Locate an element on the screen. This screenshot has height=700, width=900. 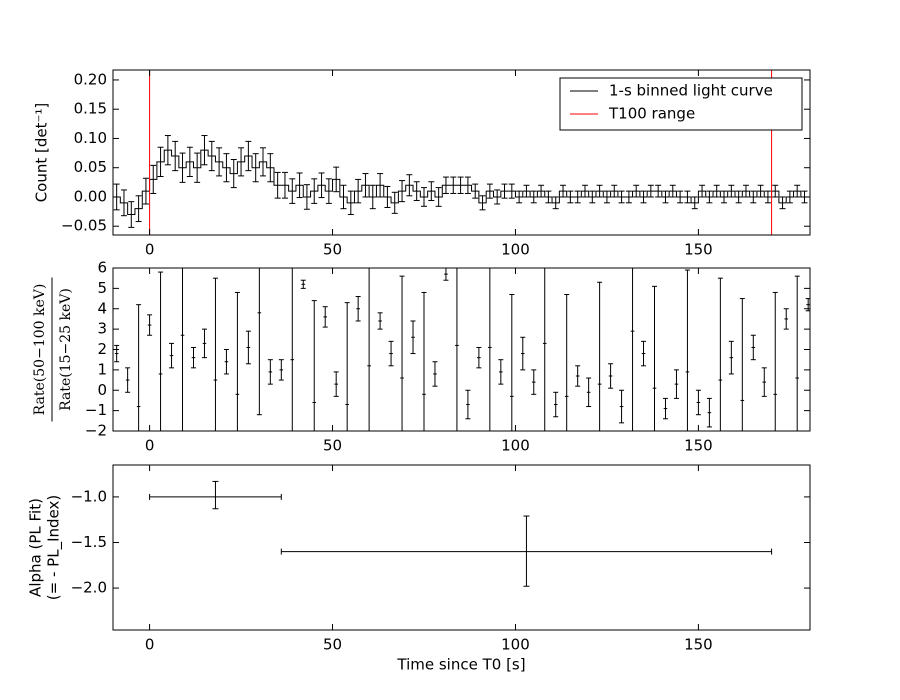
plot-area is located at coordinates (461, 533).